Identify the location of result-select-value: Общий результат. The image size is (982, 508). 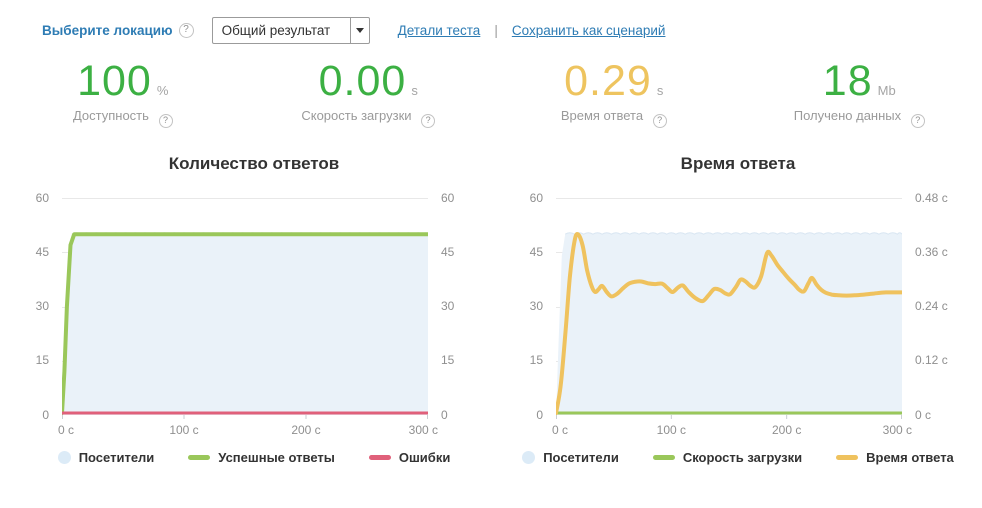
(276, 30).